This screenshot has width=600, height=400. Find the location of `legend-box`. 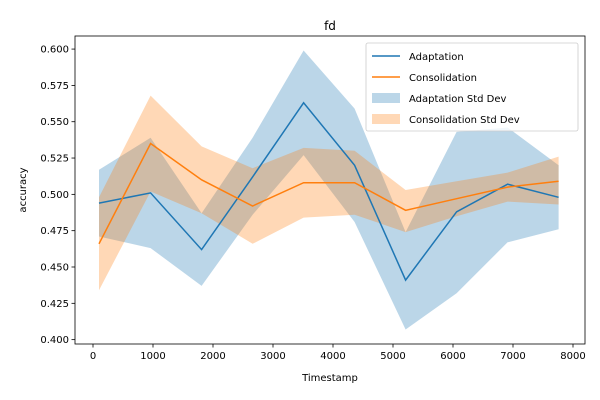

legend-box is located at coordinates (472, 87).